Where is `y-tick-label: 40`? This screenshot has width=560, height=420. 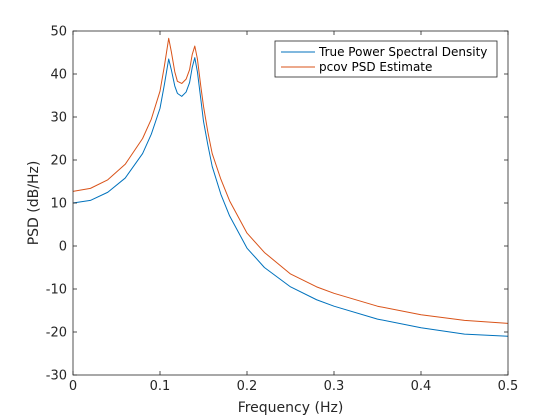 y-tick-label: 40 is located at coordinates (58, 75).